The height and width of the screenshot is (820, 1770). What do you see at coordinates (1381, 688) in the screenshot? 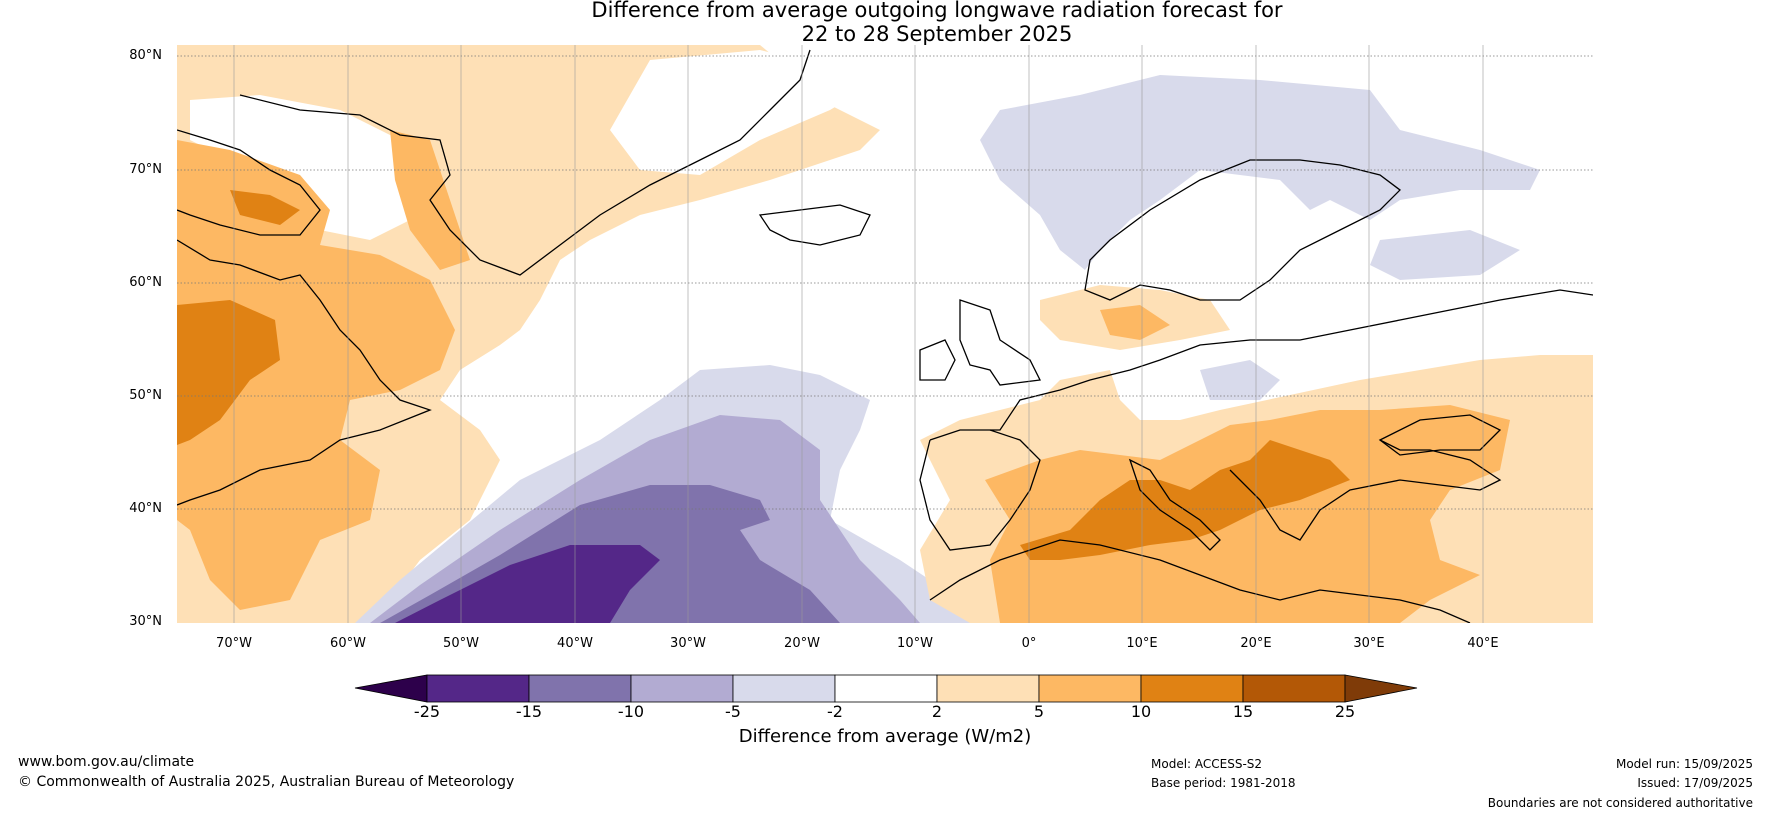
I see `colorbar-extend-max` at bounding box center [1381, 688].